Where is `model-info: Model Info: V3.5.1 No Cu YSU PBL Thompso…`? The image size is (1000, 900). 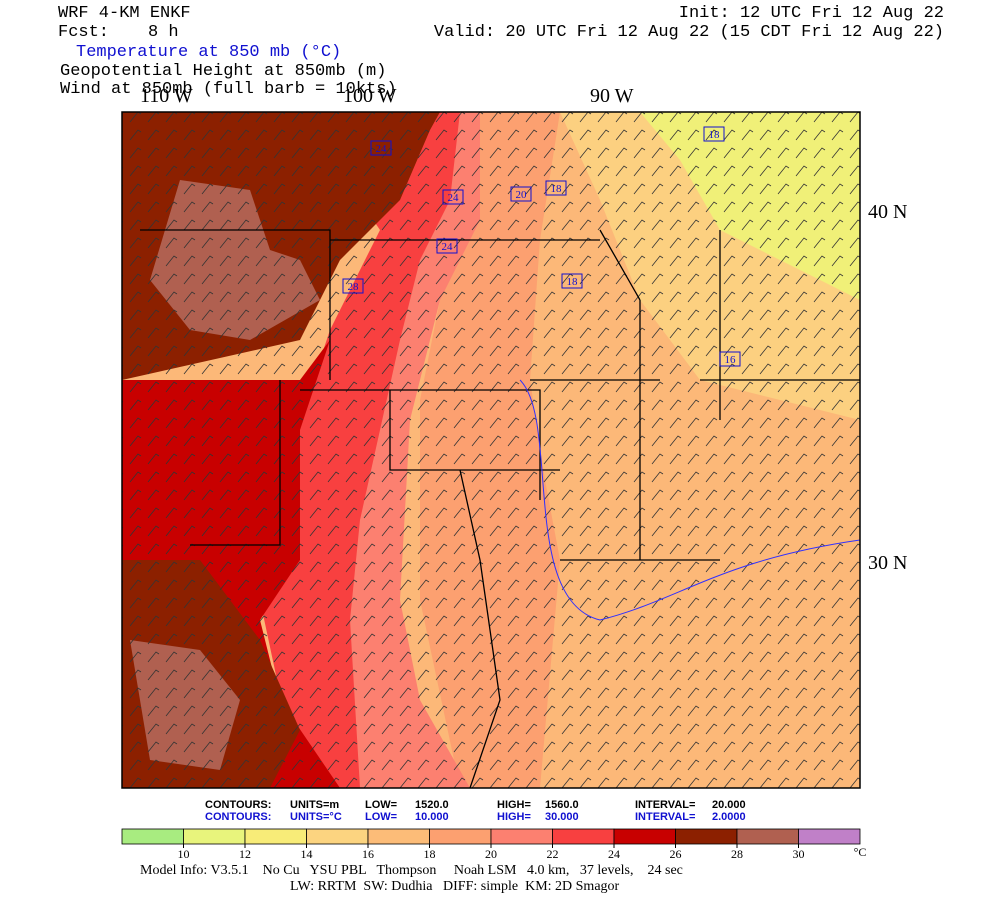
model-info: Model Info: V3.5.1 No Cu YSU PBL Thompso… is located at coordinates (411, 870).